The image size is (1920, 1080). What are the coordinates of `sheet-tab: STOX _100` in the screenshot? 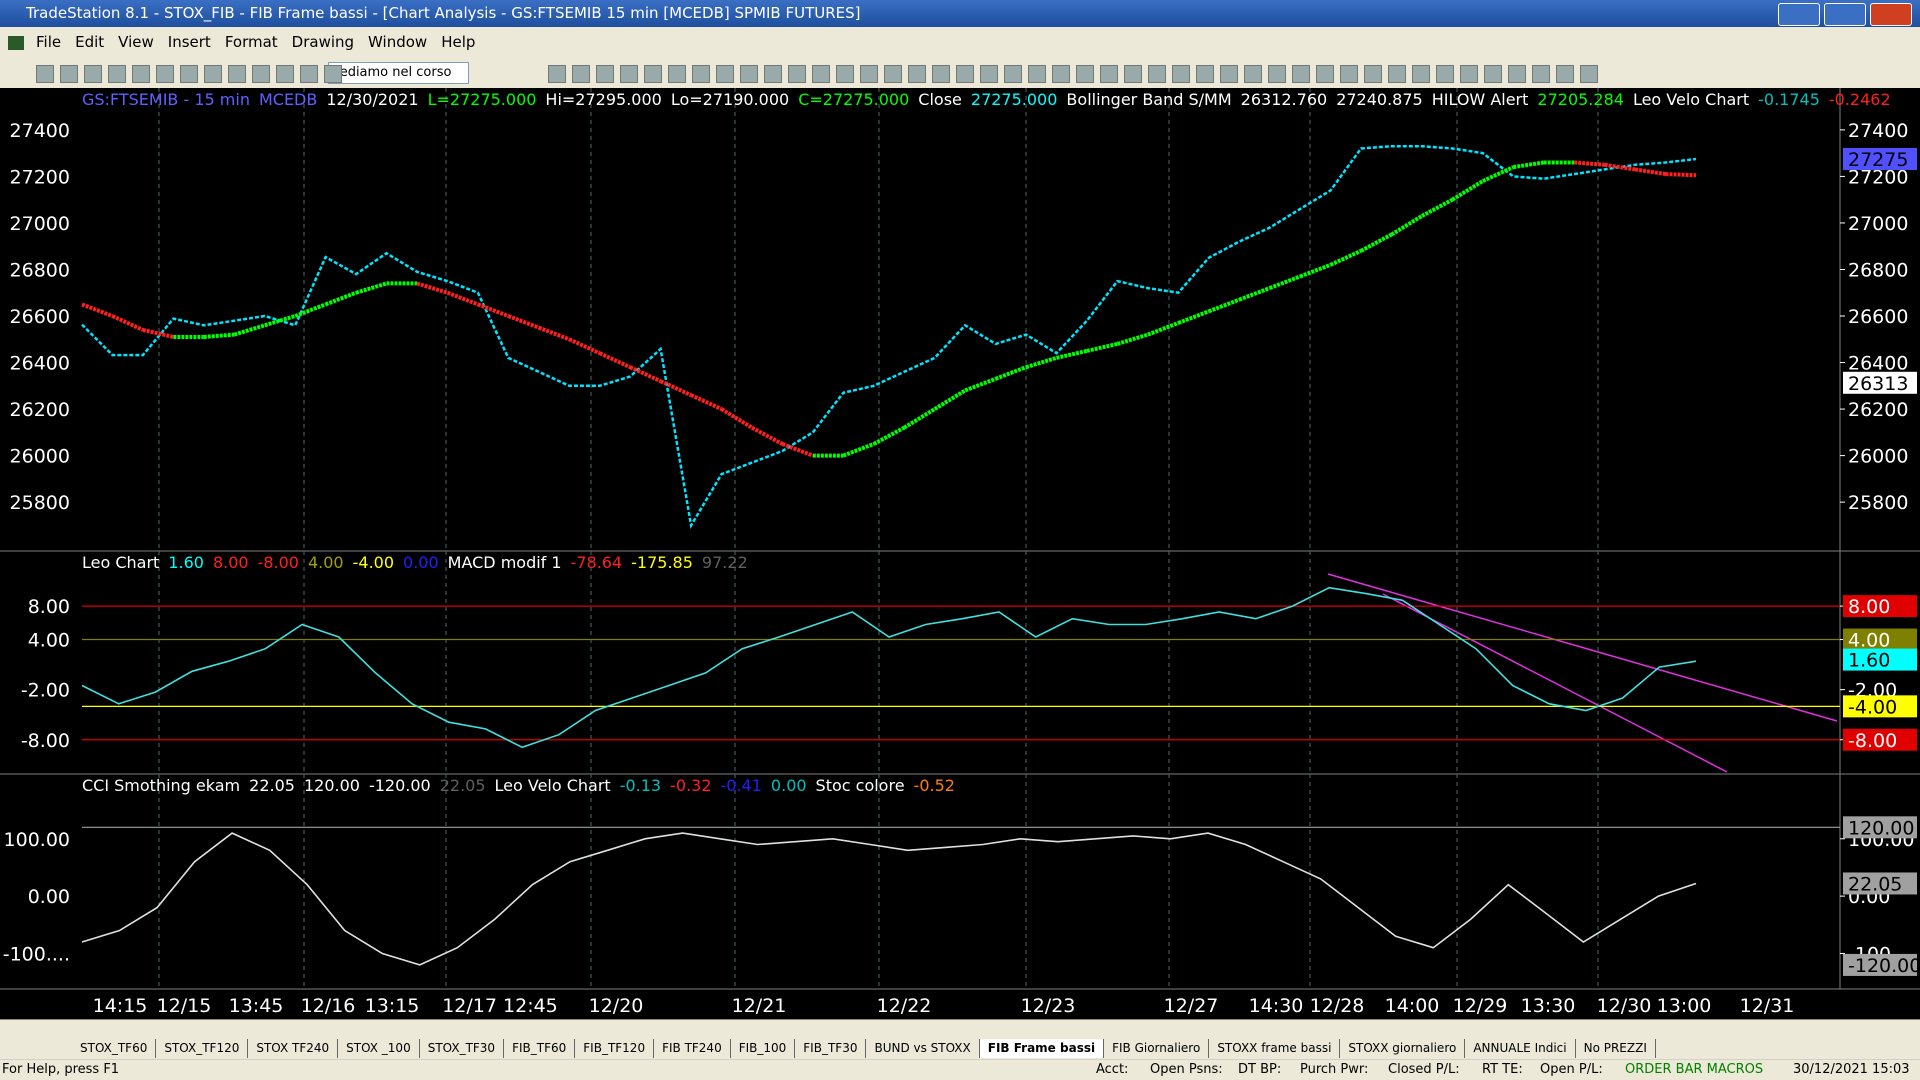 It's located at (379, 1048).